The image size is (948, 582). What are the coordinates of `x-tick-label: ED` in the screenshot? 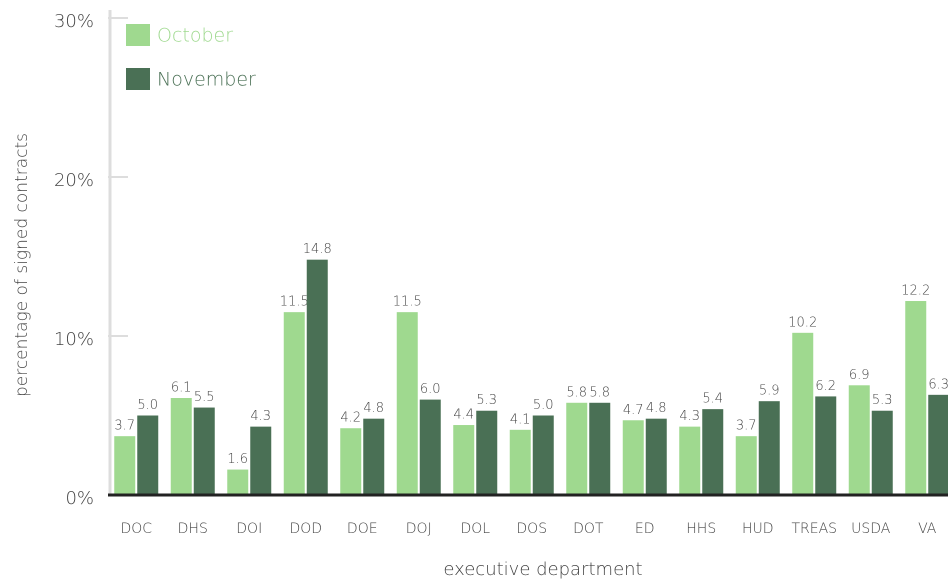 It's located at (645, 529).